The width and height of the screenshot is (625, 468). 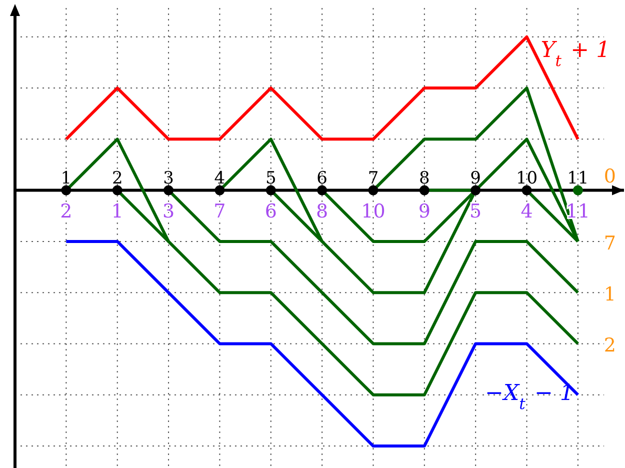 What do you see at coordinates (322, 211) in the screenshot?
I see `annotation: 8` at bounding box center [322, 211].